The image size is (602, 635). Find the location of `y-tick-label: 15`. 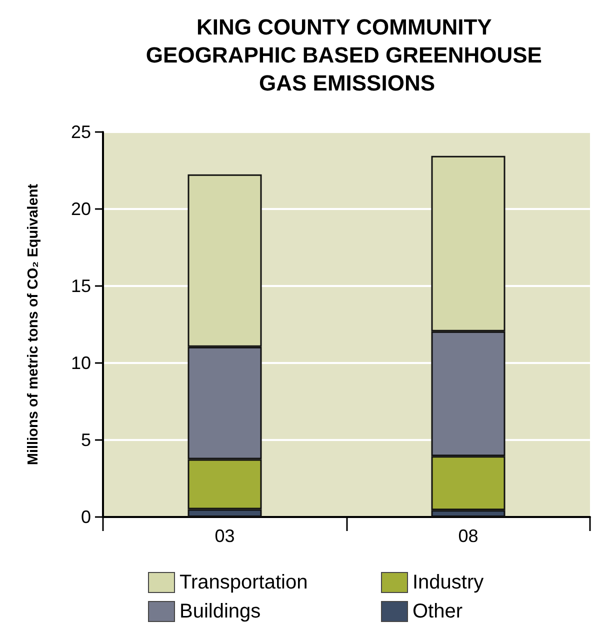

y-tick-label: 15 is located at coordinates (80, 286).